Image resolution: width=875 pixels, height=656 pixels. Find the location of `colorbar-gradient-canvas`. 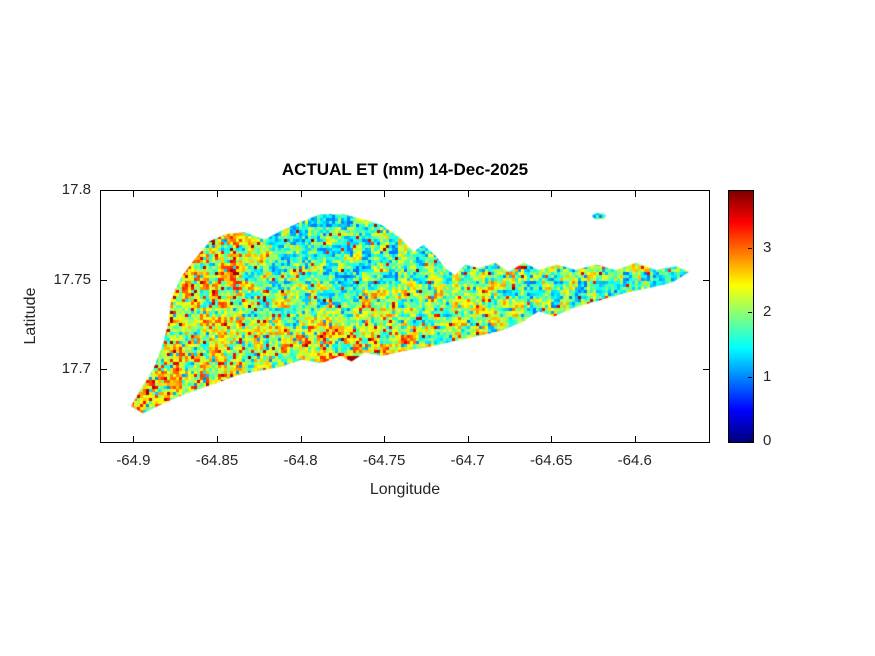

colorbar-gradient-canvas is located at coordinates (741, 316).